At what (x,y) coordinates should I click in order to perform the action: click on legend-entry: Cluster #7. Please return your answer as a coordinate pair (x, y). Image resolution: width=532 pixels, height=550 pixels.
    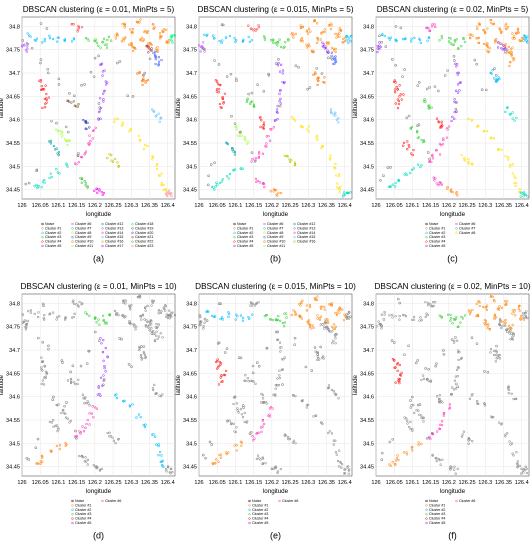
    Looking at the image, I should click on (467, 228).